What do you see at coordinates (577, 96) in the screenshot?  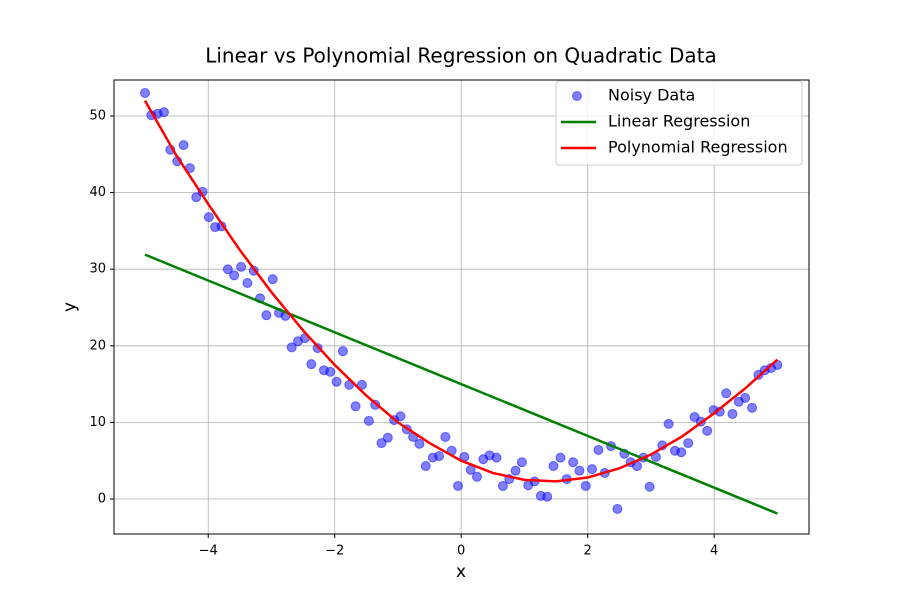 I see `legend-marker` at bounding box center [577, 96].